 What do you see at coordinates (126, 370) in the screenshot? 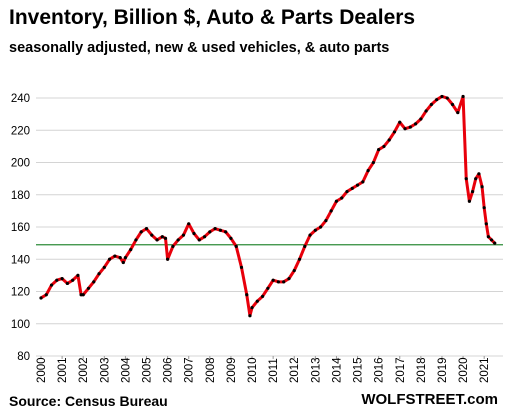
I see `x-tick-label: 2004` at bounding box center [126, 370].